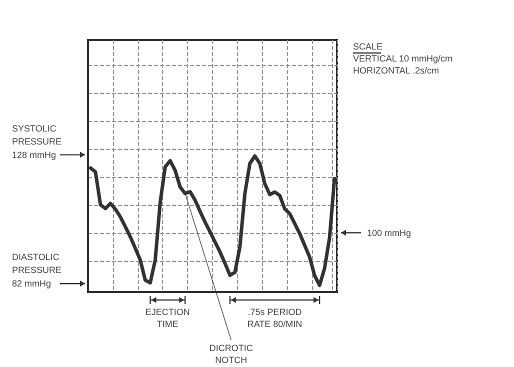 Image resolution: width=514 pixels, height=367 pixels. Describe the element at coordinates (37, 264) in the screenshot. I see `text: DIASTOLIC PRESSURE` at that location.